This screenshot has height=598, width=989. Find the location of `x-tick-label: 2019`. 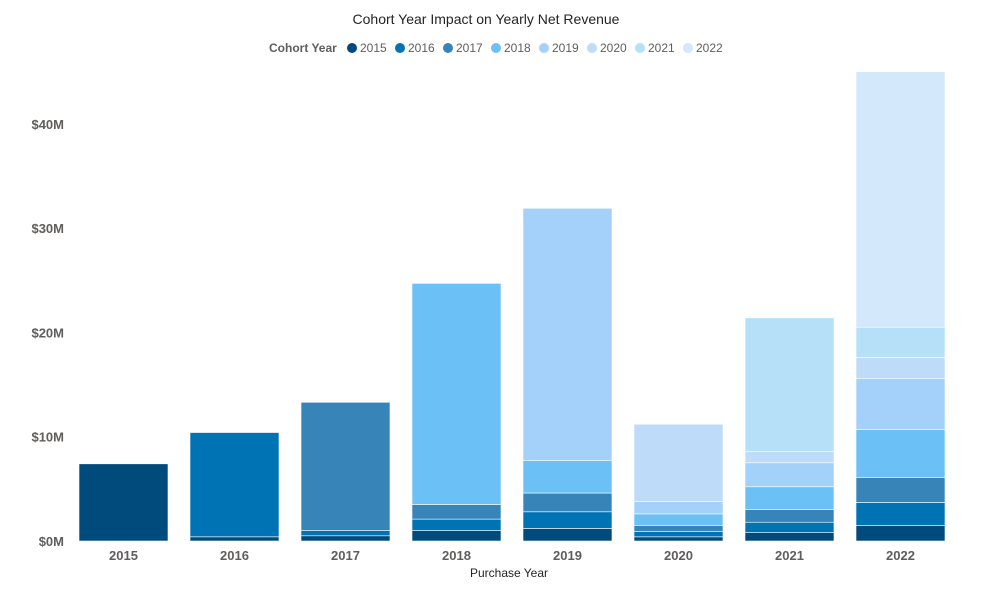

x-tick-label: 2019 is located at coordinates (567, 555).